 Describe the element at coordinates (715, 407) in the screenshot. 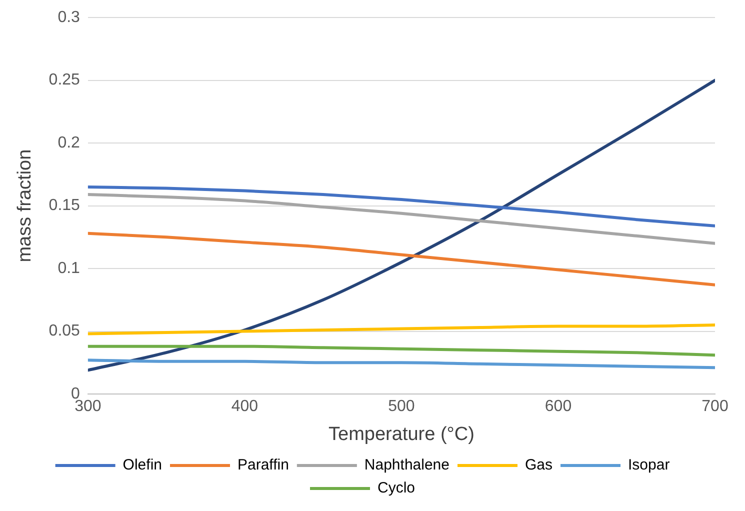

I see `x-tick-label: 700` at that location.